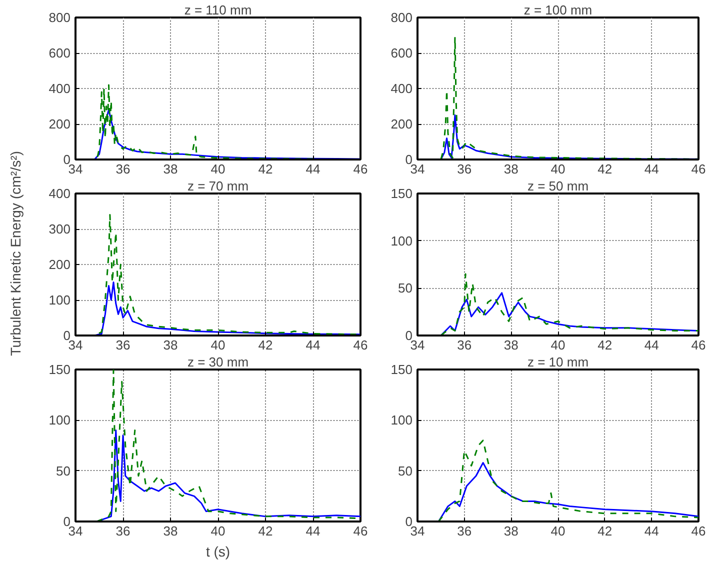 Image resolution: width=712 pixels, height=578 pixels. I want to click on chart-title: z = 110 mm, so click(218, 10).